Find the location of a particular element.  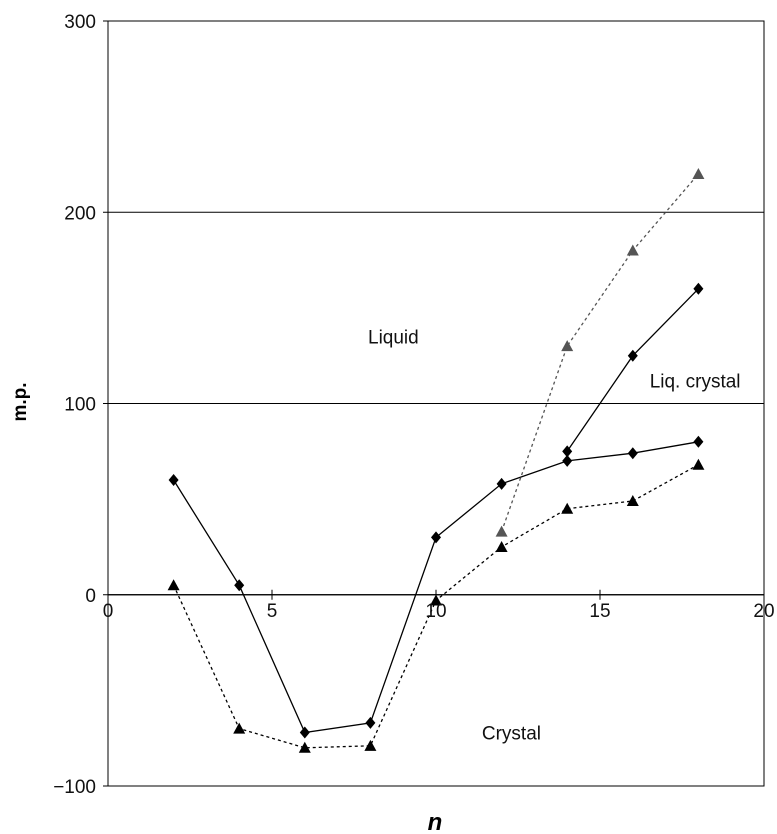

x-tick-label: 15 is located at coordinates (599, 611).